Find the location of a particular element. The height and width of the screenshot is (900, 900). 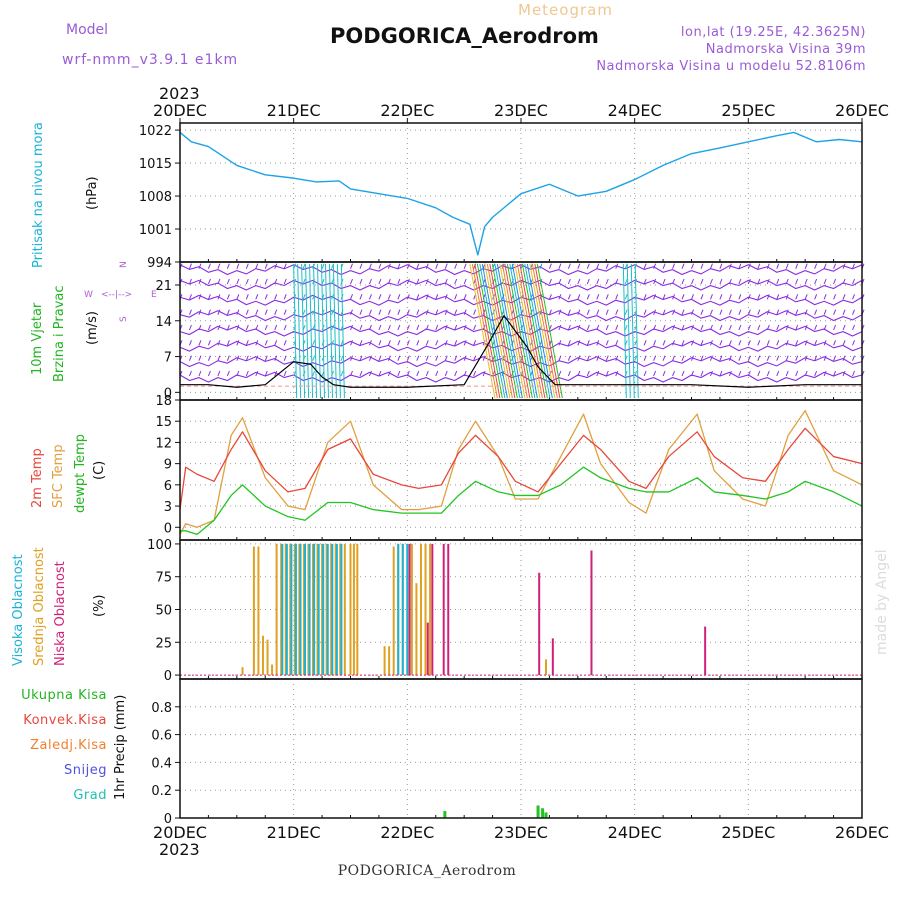

y-tick-label: 12 is located at coordinates (163, 443).